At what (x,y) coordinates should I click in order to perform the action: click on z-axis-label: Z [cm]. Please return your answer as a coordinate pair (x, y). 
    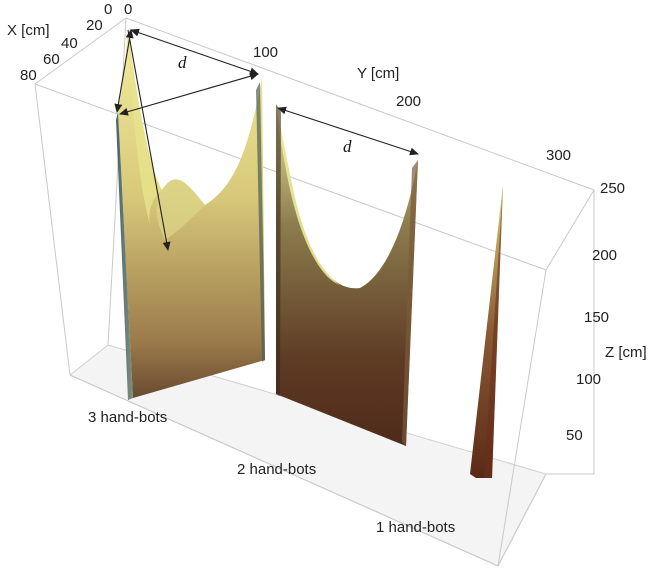
    Looking at the image, I should click on (626, 352).